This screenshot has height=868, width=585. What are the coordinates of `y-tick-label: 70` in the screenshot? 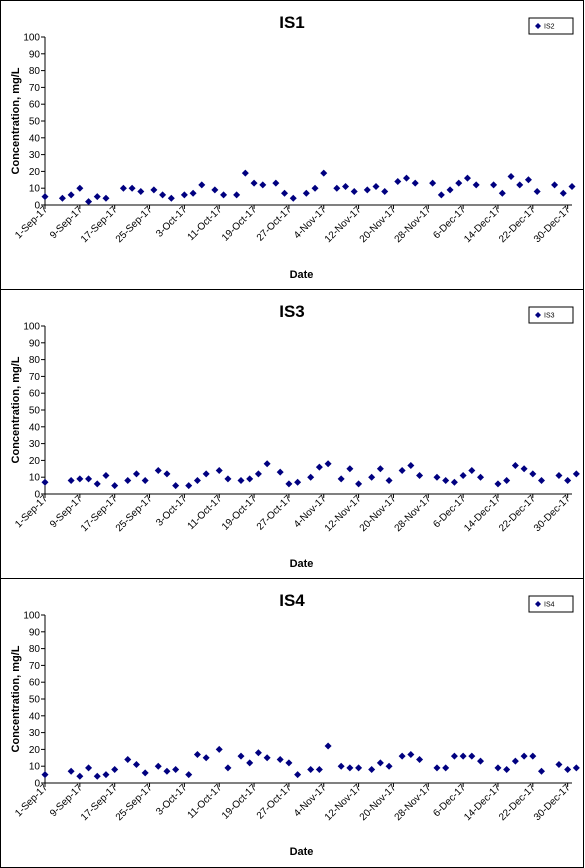 It's located at (35, 88).